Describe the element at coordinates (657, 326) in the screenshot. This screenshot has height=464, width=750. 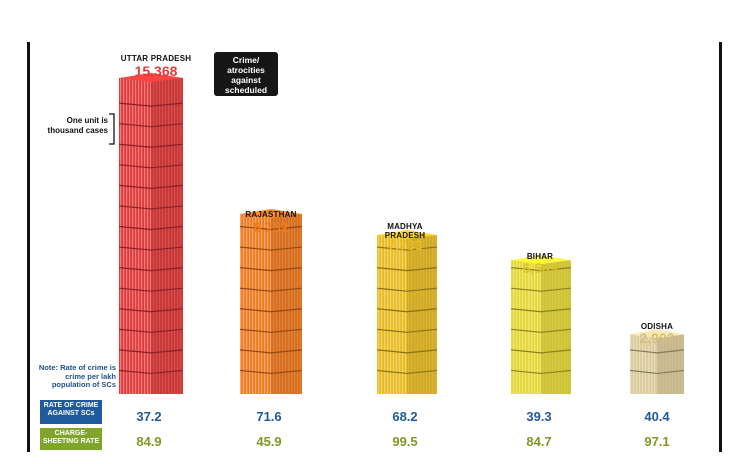
I see `state-label-odisha: ODISHA` at that location.